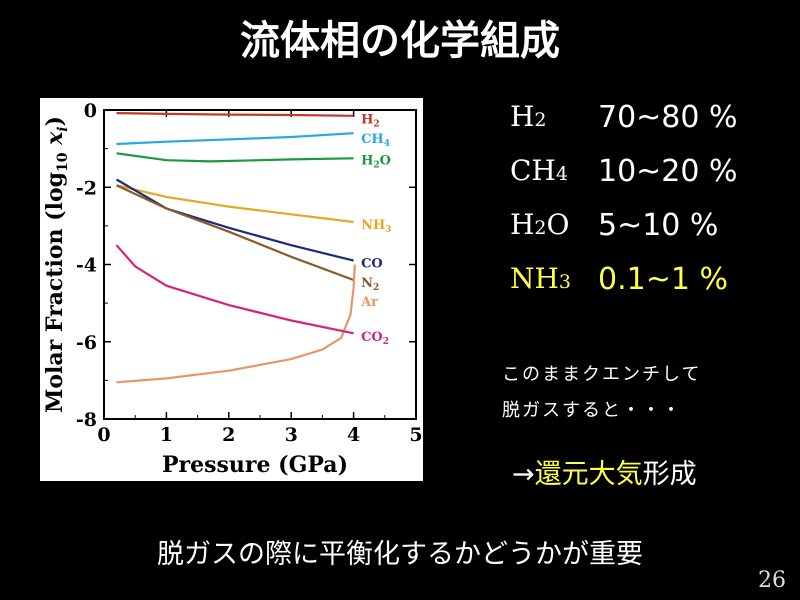  I want to click on x-tick-label: 2, so click(228, 435).